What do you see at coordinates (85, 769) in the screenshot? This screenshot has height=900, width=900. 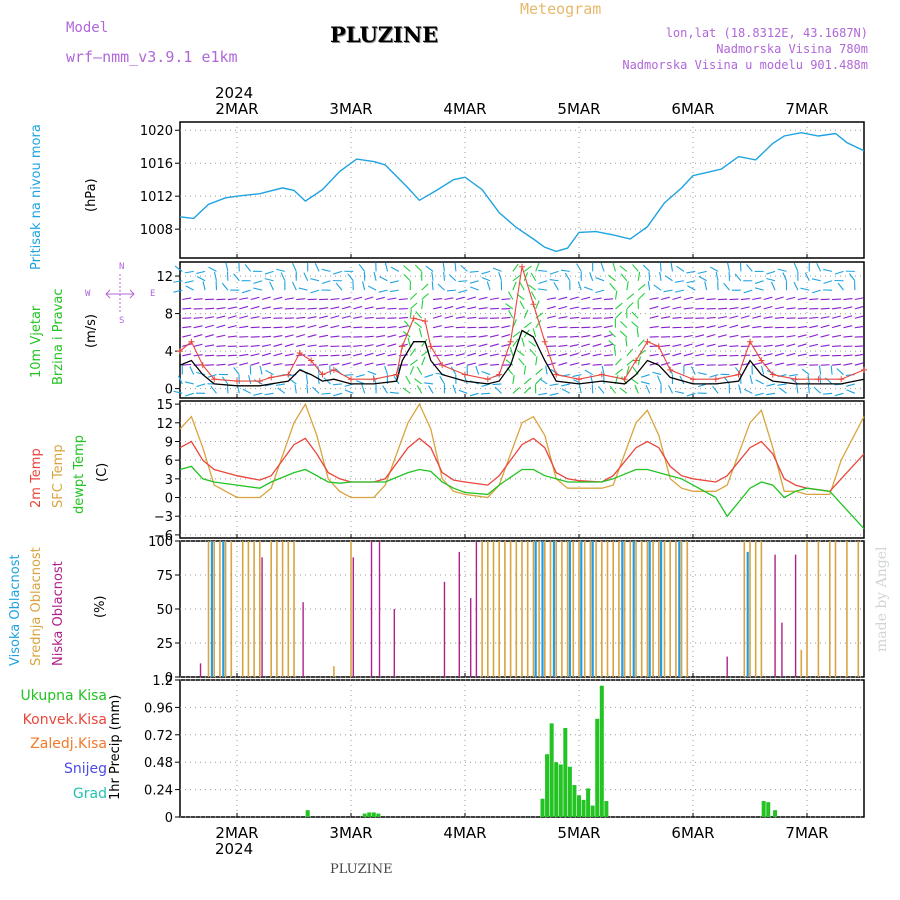 I see `legend-snow: Snijeg` at bounding box center [85, 769].